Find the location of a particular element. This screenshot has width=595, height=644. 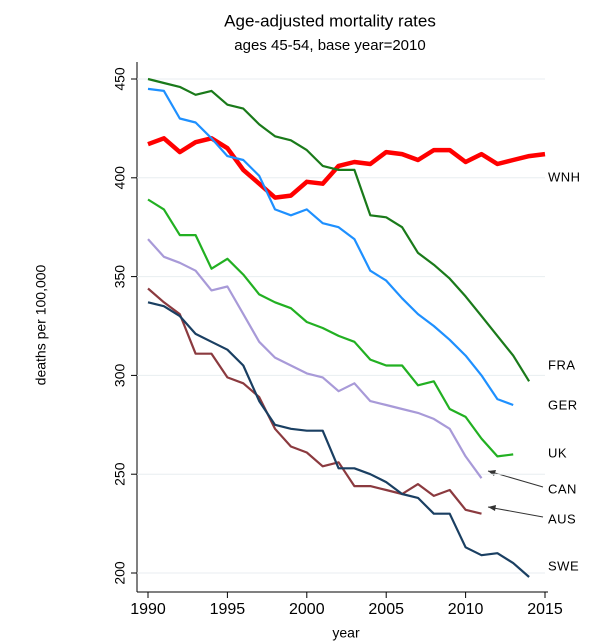

chart-title: Age-adjusted mortality rates is located at coordinates (330, 20).